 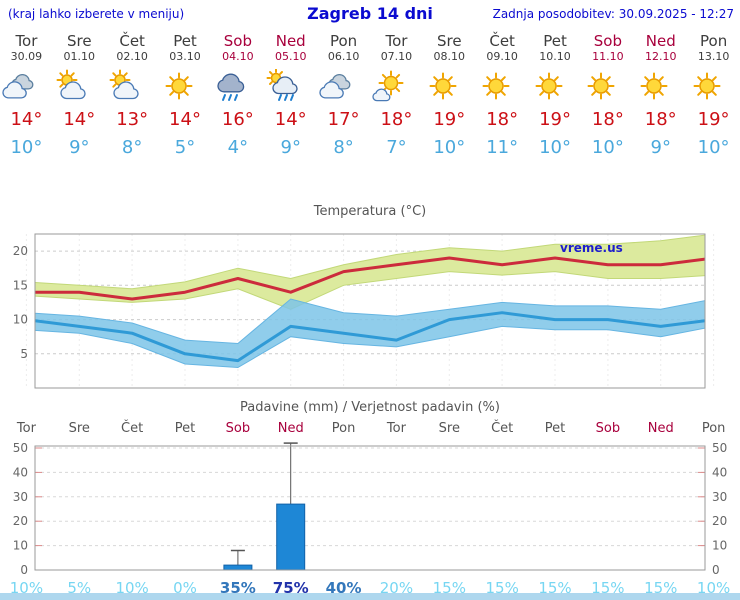 What do you see at coordinates (660, 41) in the screenshot?
I see `day-name: Ned` at bounding box center [660, 41].